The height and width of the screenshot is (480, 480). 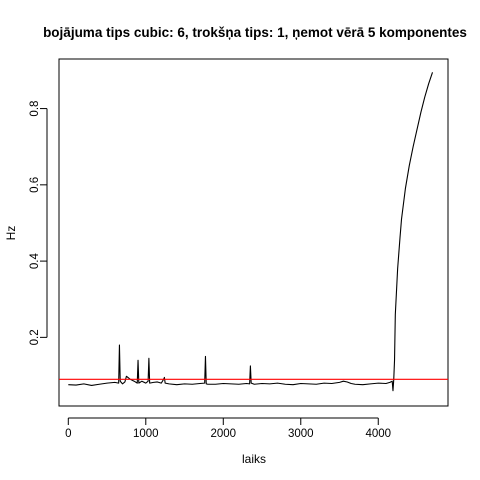 What do you see at coordinates (35, 337) in the screenshot?
I see `y-tick-label: 0.2` at bounding box center [35, 337].